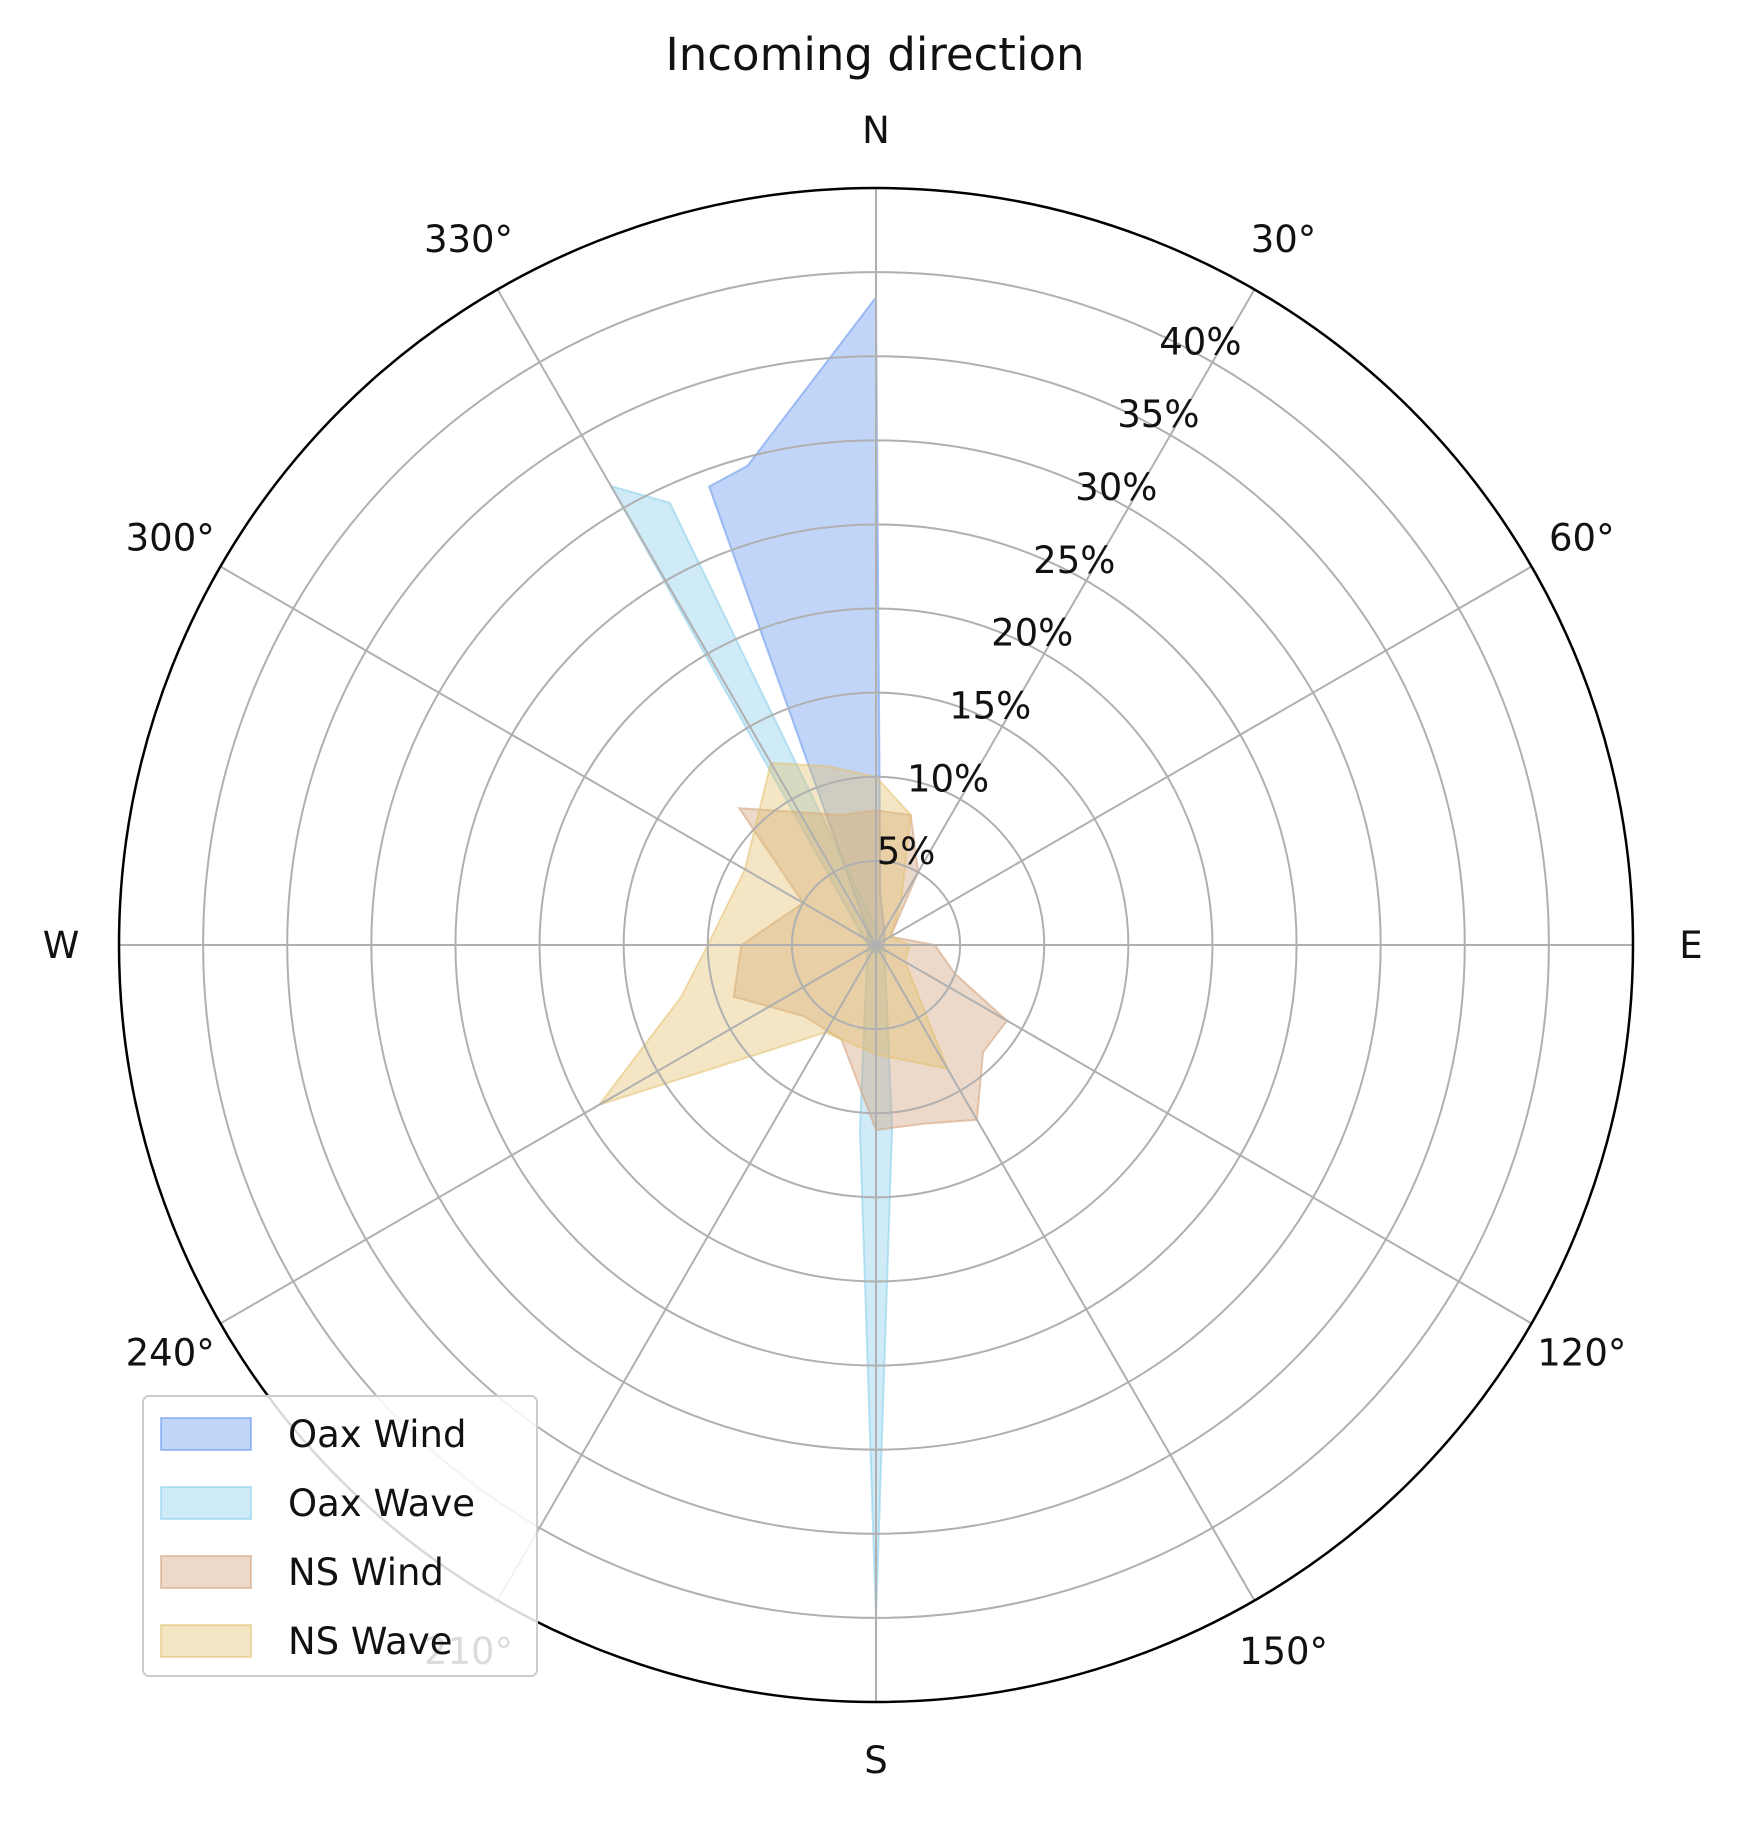  What do you see at coordinates (1581, 1353) in the screenshot?
I see `direction-label-4: 120°` at bounding box center [1581, 1353].